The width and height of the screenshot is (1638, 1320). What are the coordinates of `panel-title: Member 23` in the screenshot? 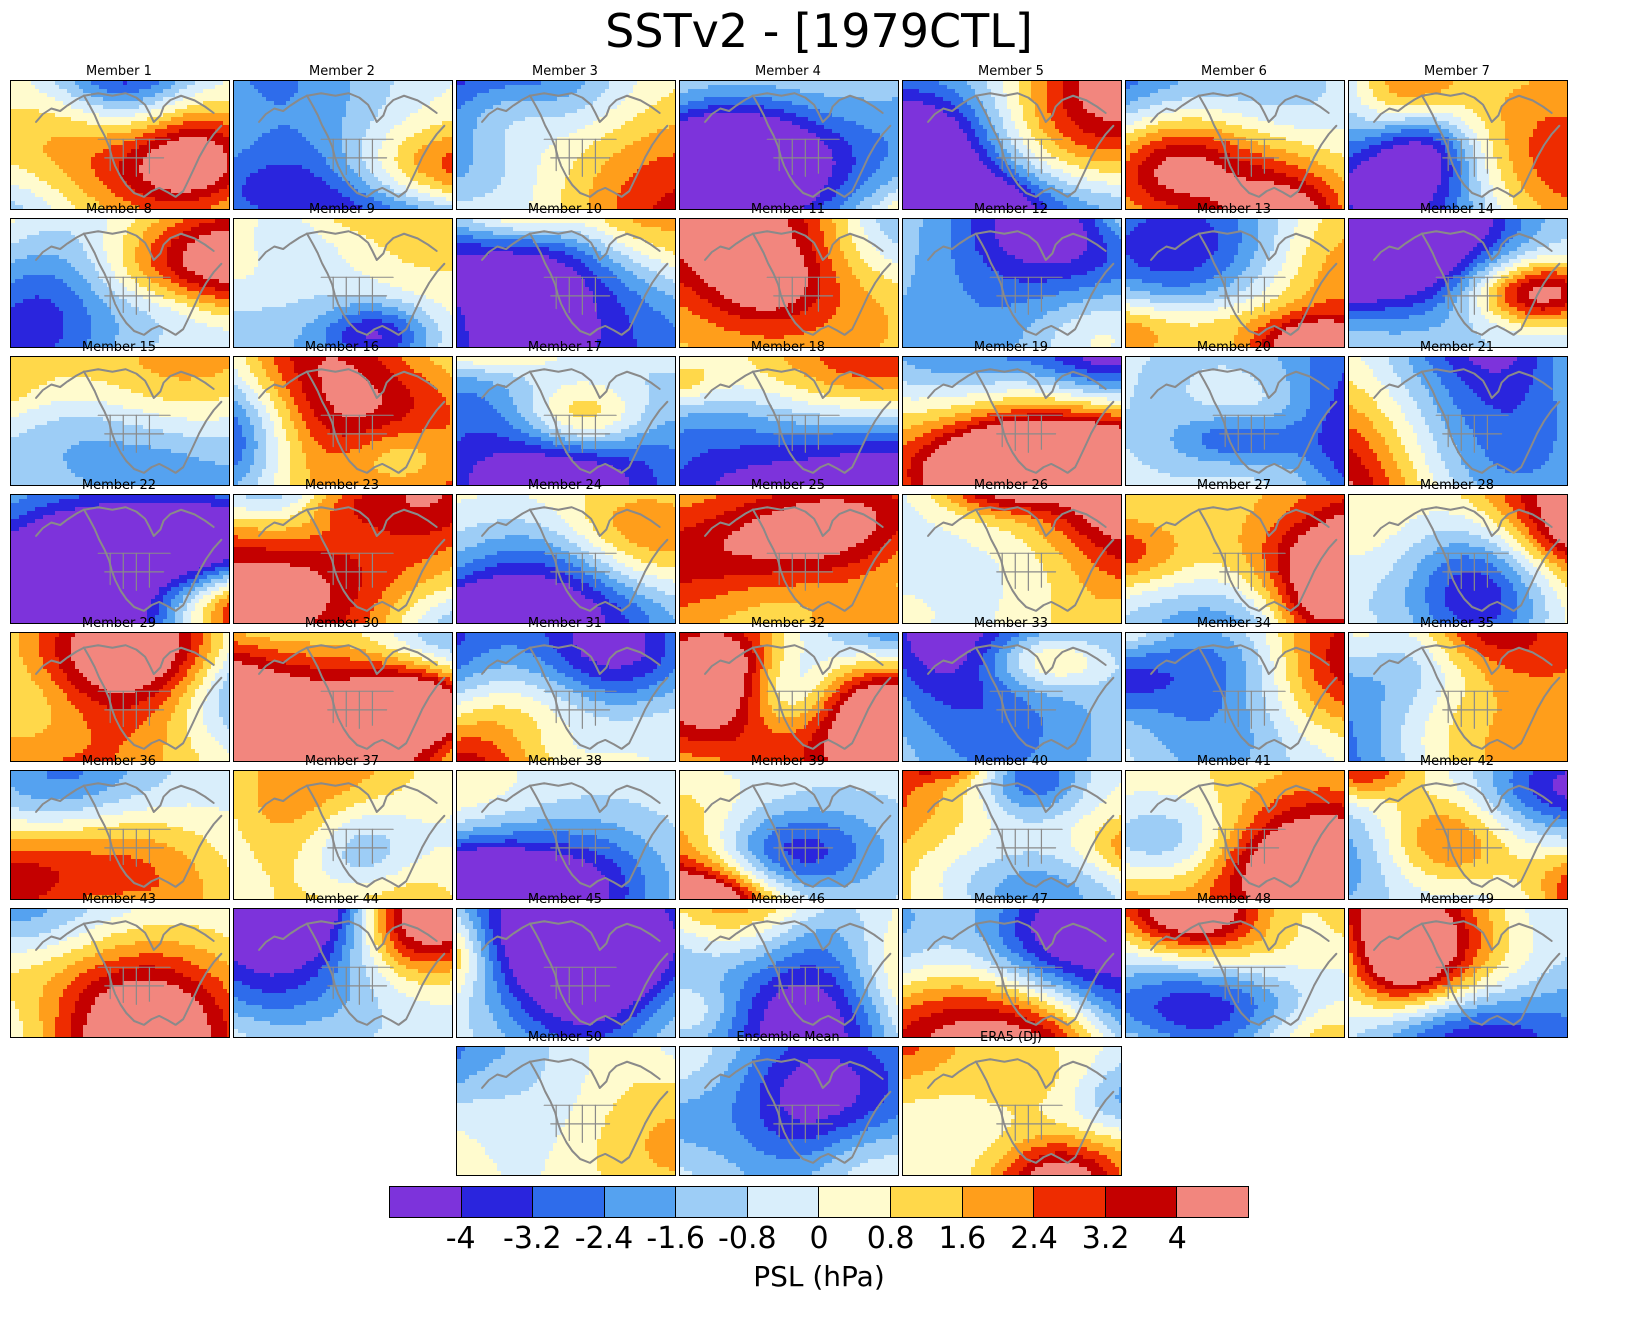 It's located at (342, 485).